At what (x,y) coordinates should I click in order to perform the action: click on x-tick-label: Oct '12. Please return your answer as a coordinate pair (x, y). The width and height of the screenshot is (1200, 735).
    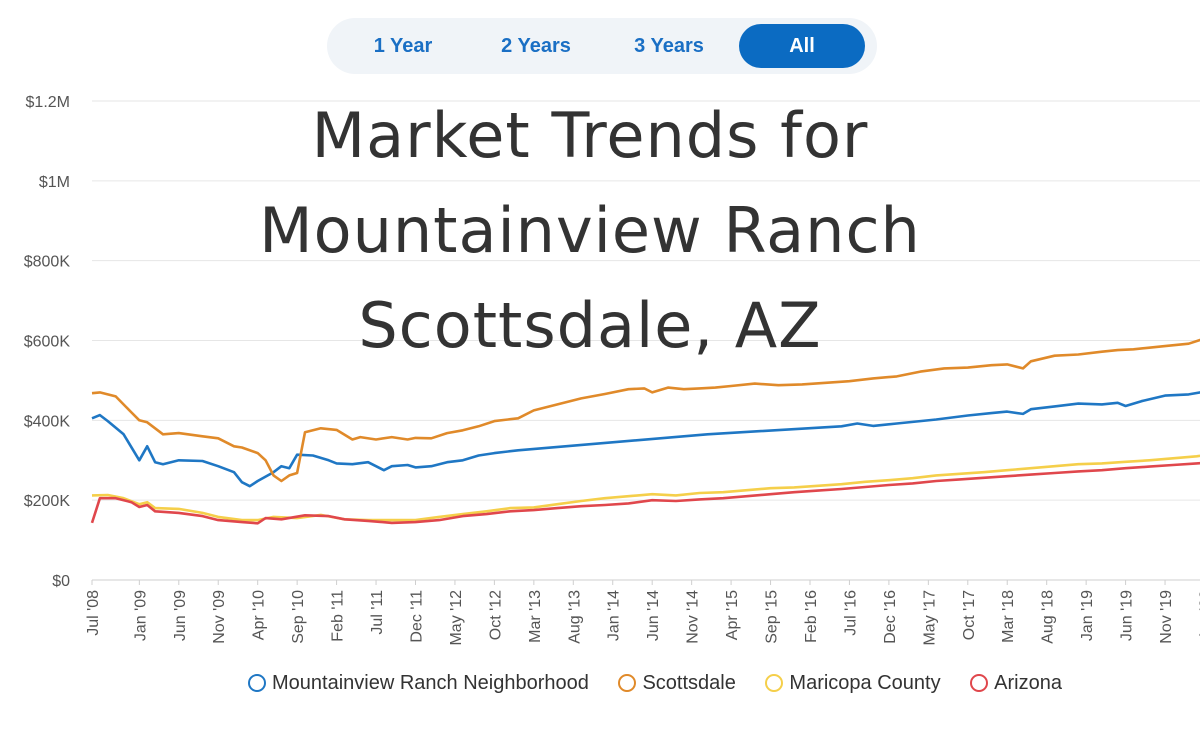
    Looking at the image, I should click on (495, 615).